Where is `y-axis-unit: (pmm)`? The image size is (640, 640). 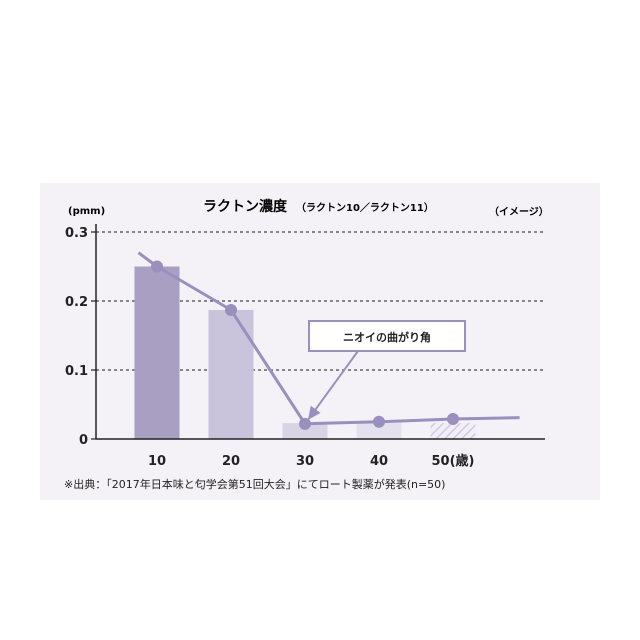
y-axis-unit: (pmm) is located at coordinates (86, 211).